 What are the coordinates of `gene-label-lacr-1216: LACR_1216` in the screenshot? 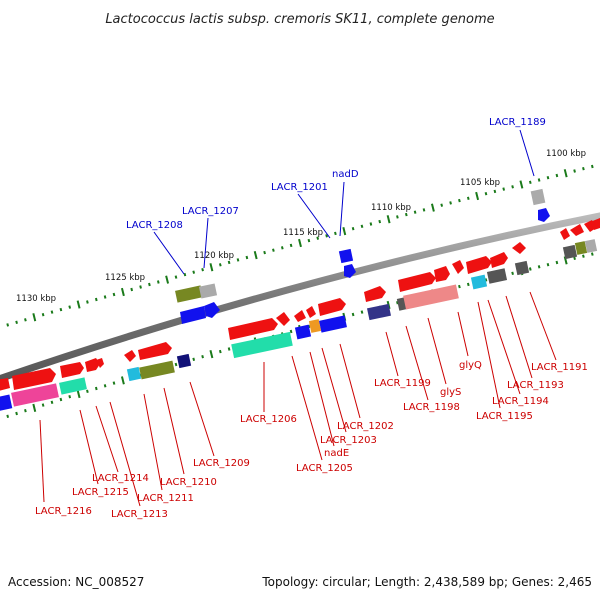 It's located at (63, 511).